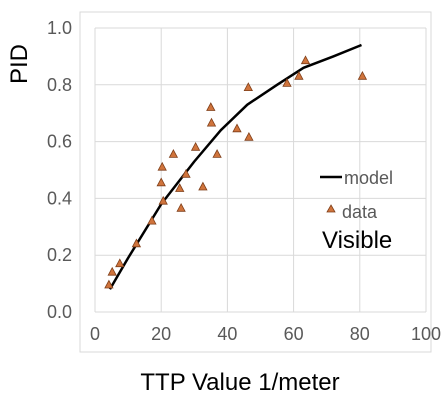  Describe the element at coordinates (59, 142) in the screenshot. I see `y-tick-label: 0.6` at that location.